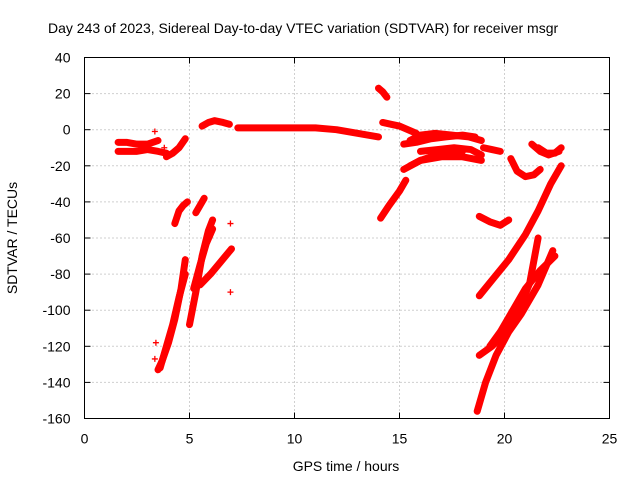 The height and width of the screenshot is (480, 640). What do you see at coordinates (60, 238) in the screenshot?
I see `y-tick-label: -60` at bounding box center [60, 238].